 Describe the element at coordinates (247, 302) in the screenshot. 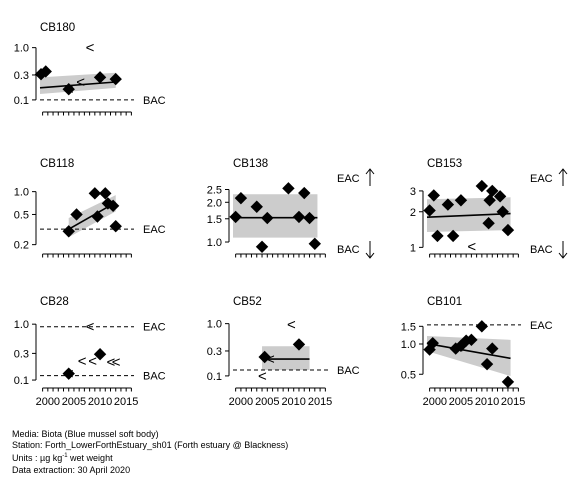

I see `panel-title: CB52` at that location.